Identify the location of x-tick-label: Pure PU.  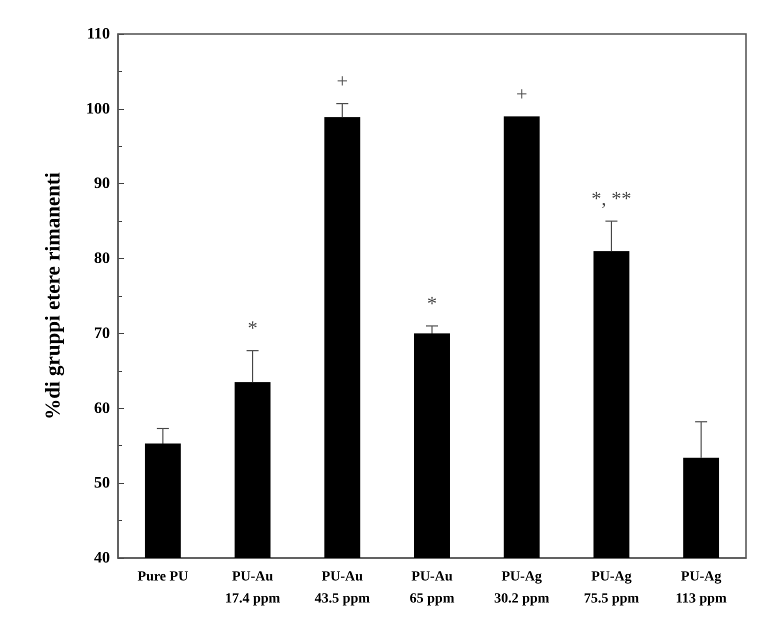
(163, 577).